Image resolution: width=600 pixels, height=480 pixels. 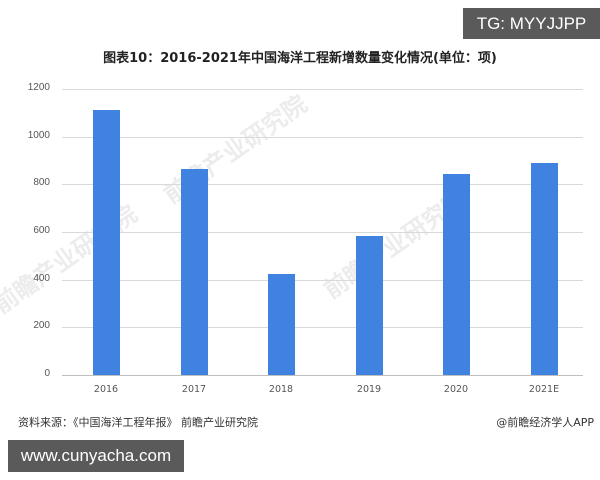 What do you see at coordinates (194, 389) in the screenshot?
I see `x-tick-label: 2017` at bounding box center [194, 389].